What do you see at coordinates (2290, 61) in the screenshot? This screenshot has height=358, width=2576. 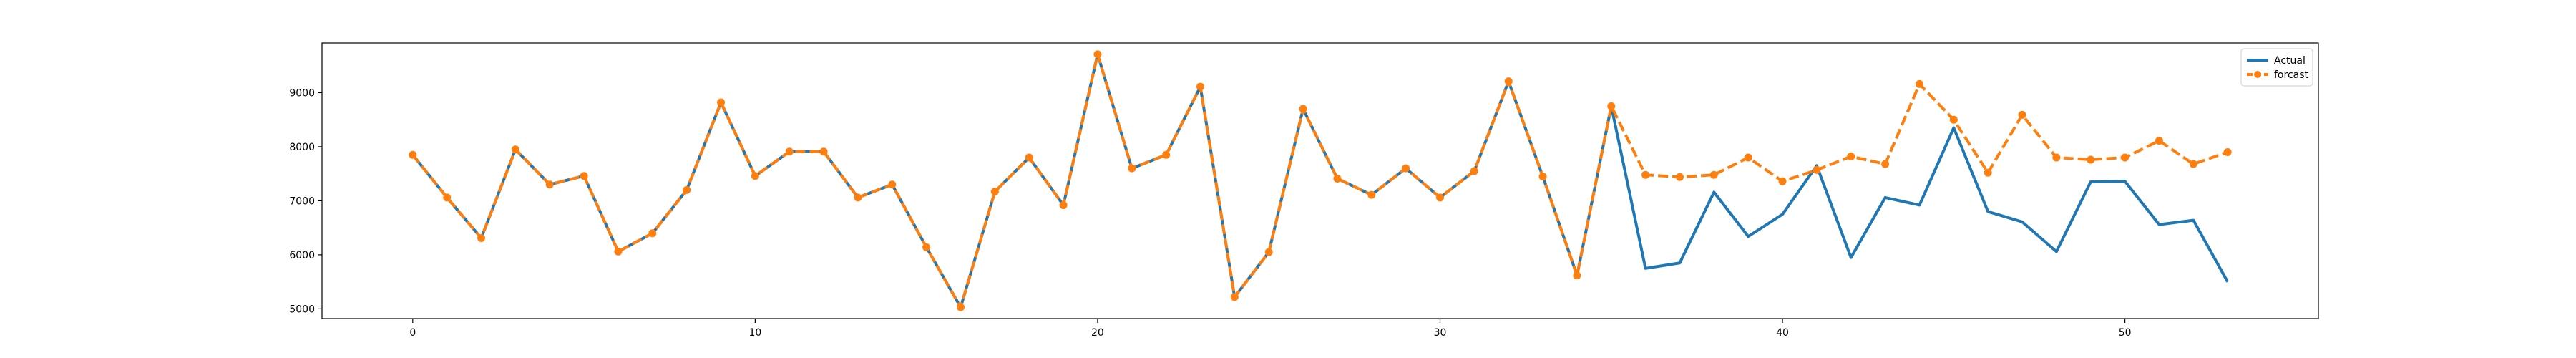 I see `legend-label-actual: Actual` at bounding box center [2290, 61].